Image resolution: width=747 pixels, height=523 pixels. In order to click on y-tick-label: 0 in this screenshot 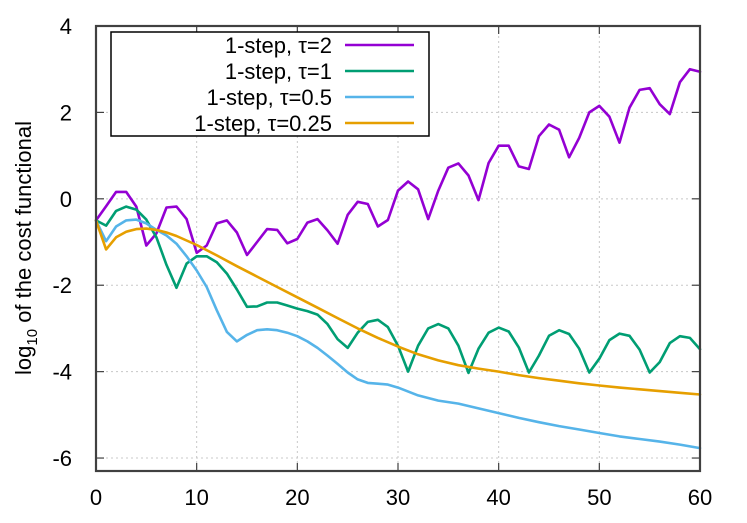, I will do `click(66, 199)`.